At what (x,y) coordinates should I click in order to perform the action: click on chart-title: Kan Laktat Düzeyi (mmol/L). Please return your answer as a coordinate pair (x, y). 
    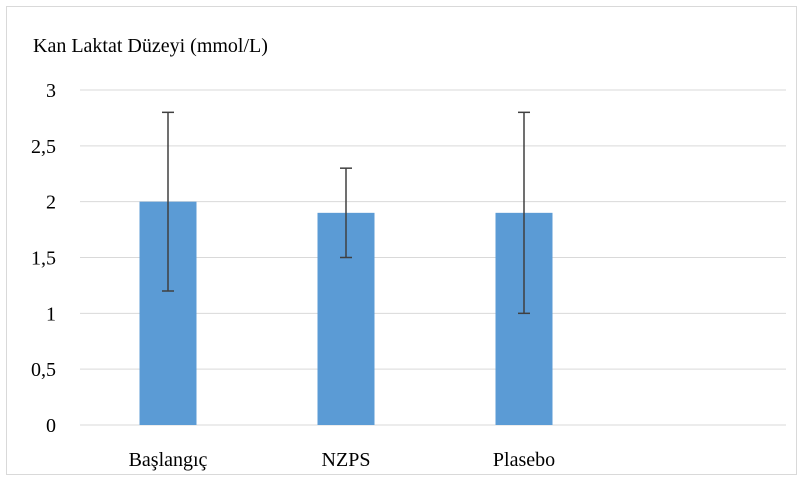
    Looking at the image, I should click on (150, 46).